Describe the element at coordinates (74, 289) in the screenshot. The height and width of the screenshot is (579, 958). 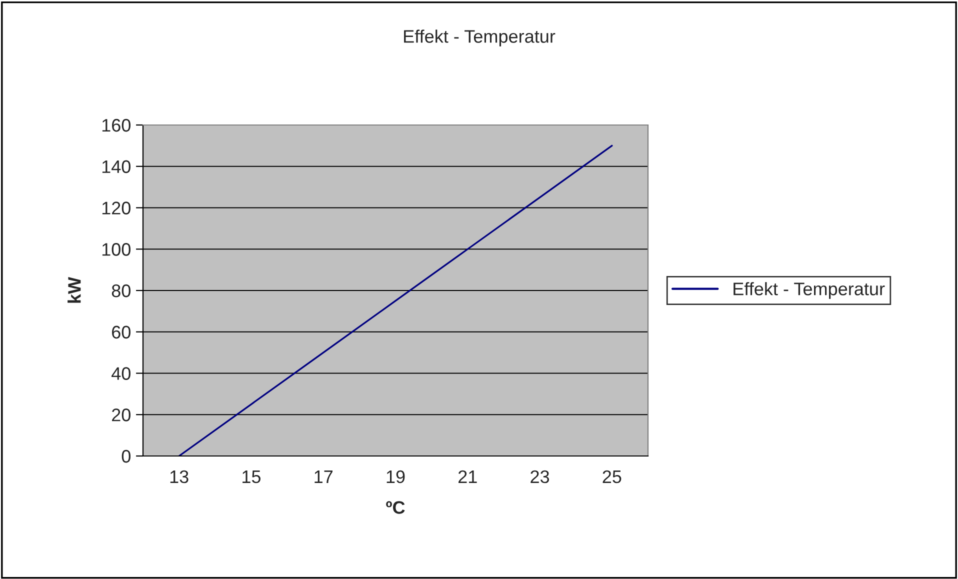
I see `y-axis-title: kW` at that location.